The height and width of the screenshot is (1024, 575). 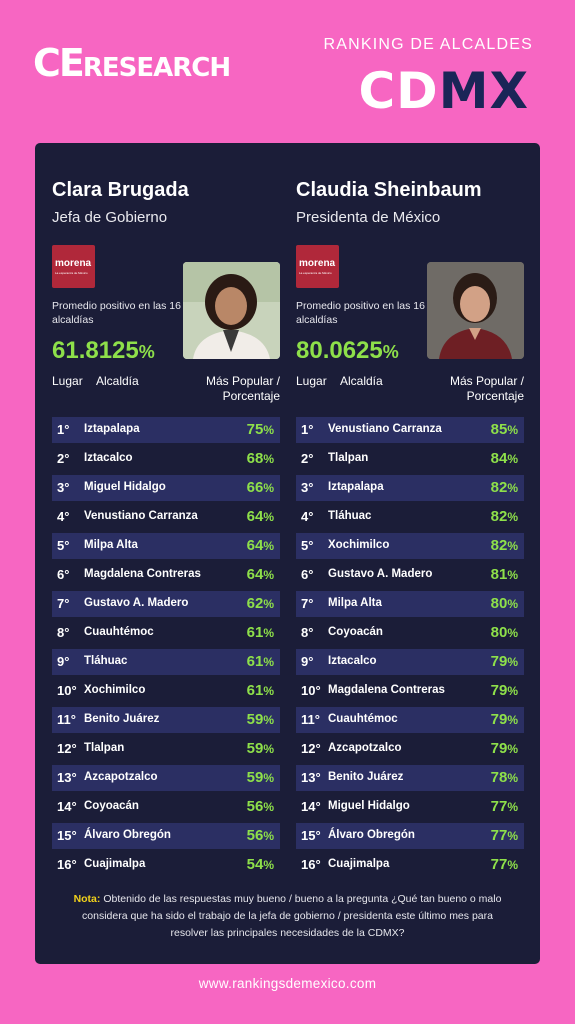 What do you see at coordinates (380, 574) in the screenshot?
I see `alcaldia-name: Gustavo A. Madero` at bounding box center [380, 574].